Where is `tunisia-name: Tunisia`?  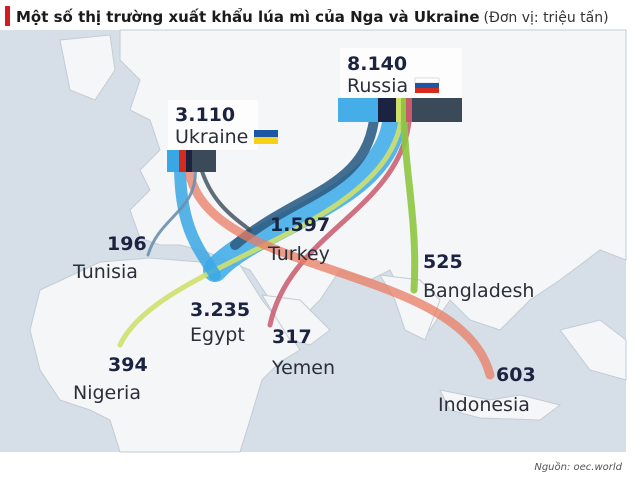
tunisia-name: Tunisia is located at coordinates (105, 272).